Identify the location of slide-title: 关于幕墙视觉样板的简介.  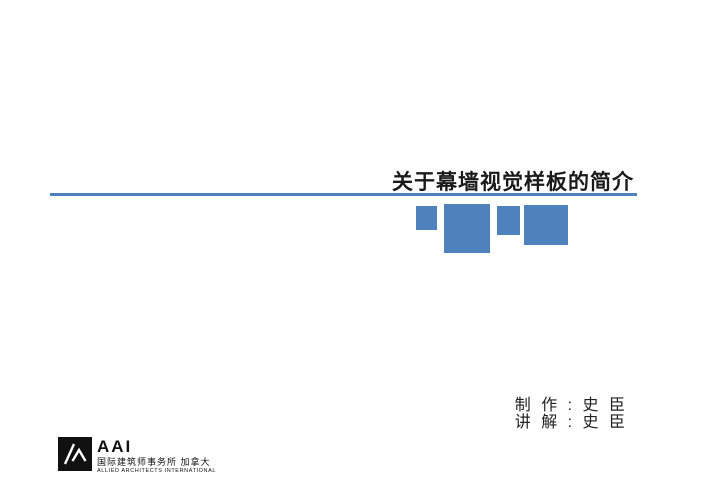
(513, 182).